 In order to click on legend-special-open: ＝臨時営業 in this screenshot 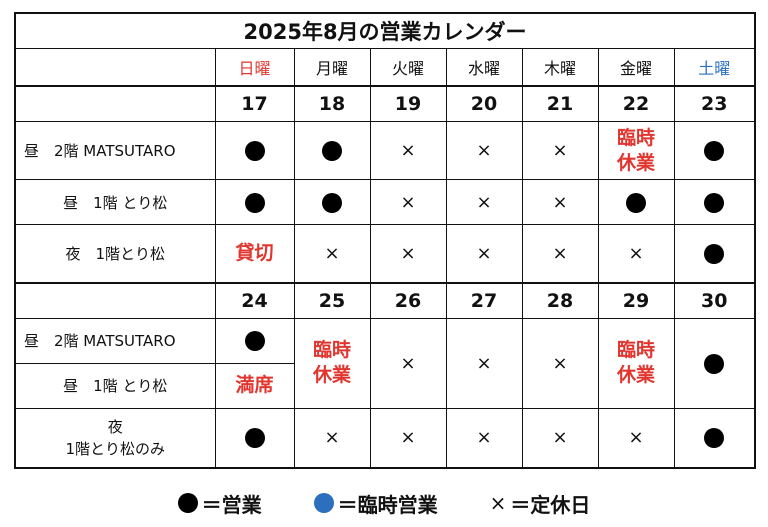, I will do `click(375, 503)`.